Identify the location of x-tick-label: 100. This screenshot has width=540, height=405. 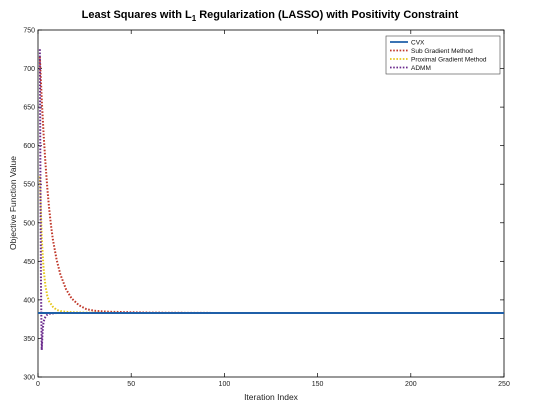
(225, 384).